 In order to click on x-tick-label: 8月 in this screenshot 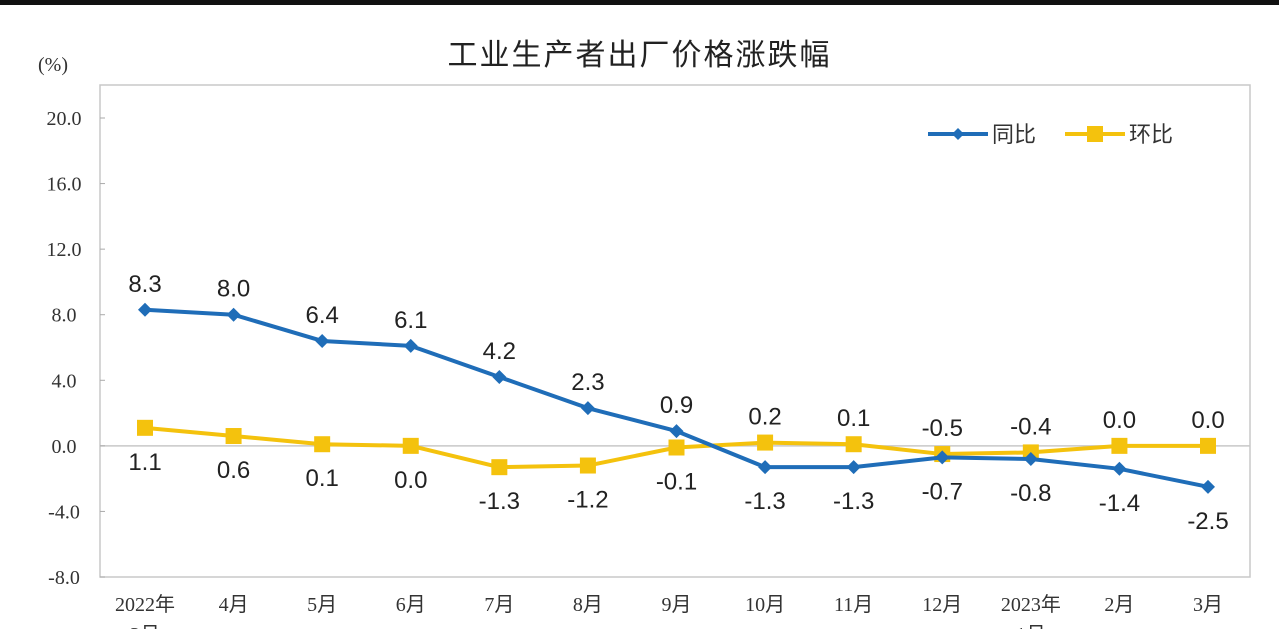, I will do `click(588, 605)`.